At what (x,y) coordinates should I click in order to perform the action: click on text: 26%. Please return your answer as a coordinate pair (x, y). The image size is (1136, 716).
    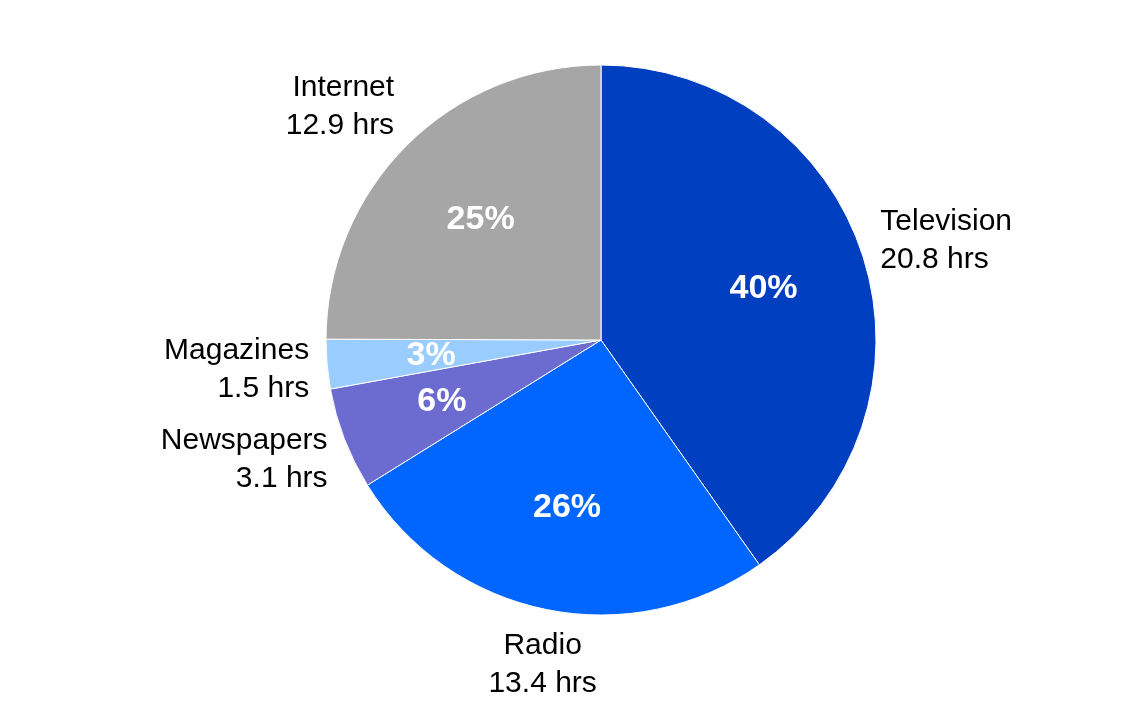
    Looking at the image, I should click on (567, 505).